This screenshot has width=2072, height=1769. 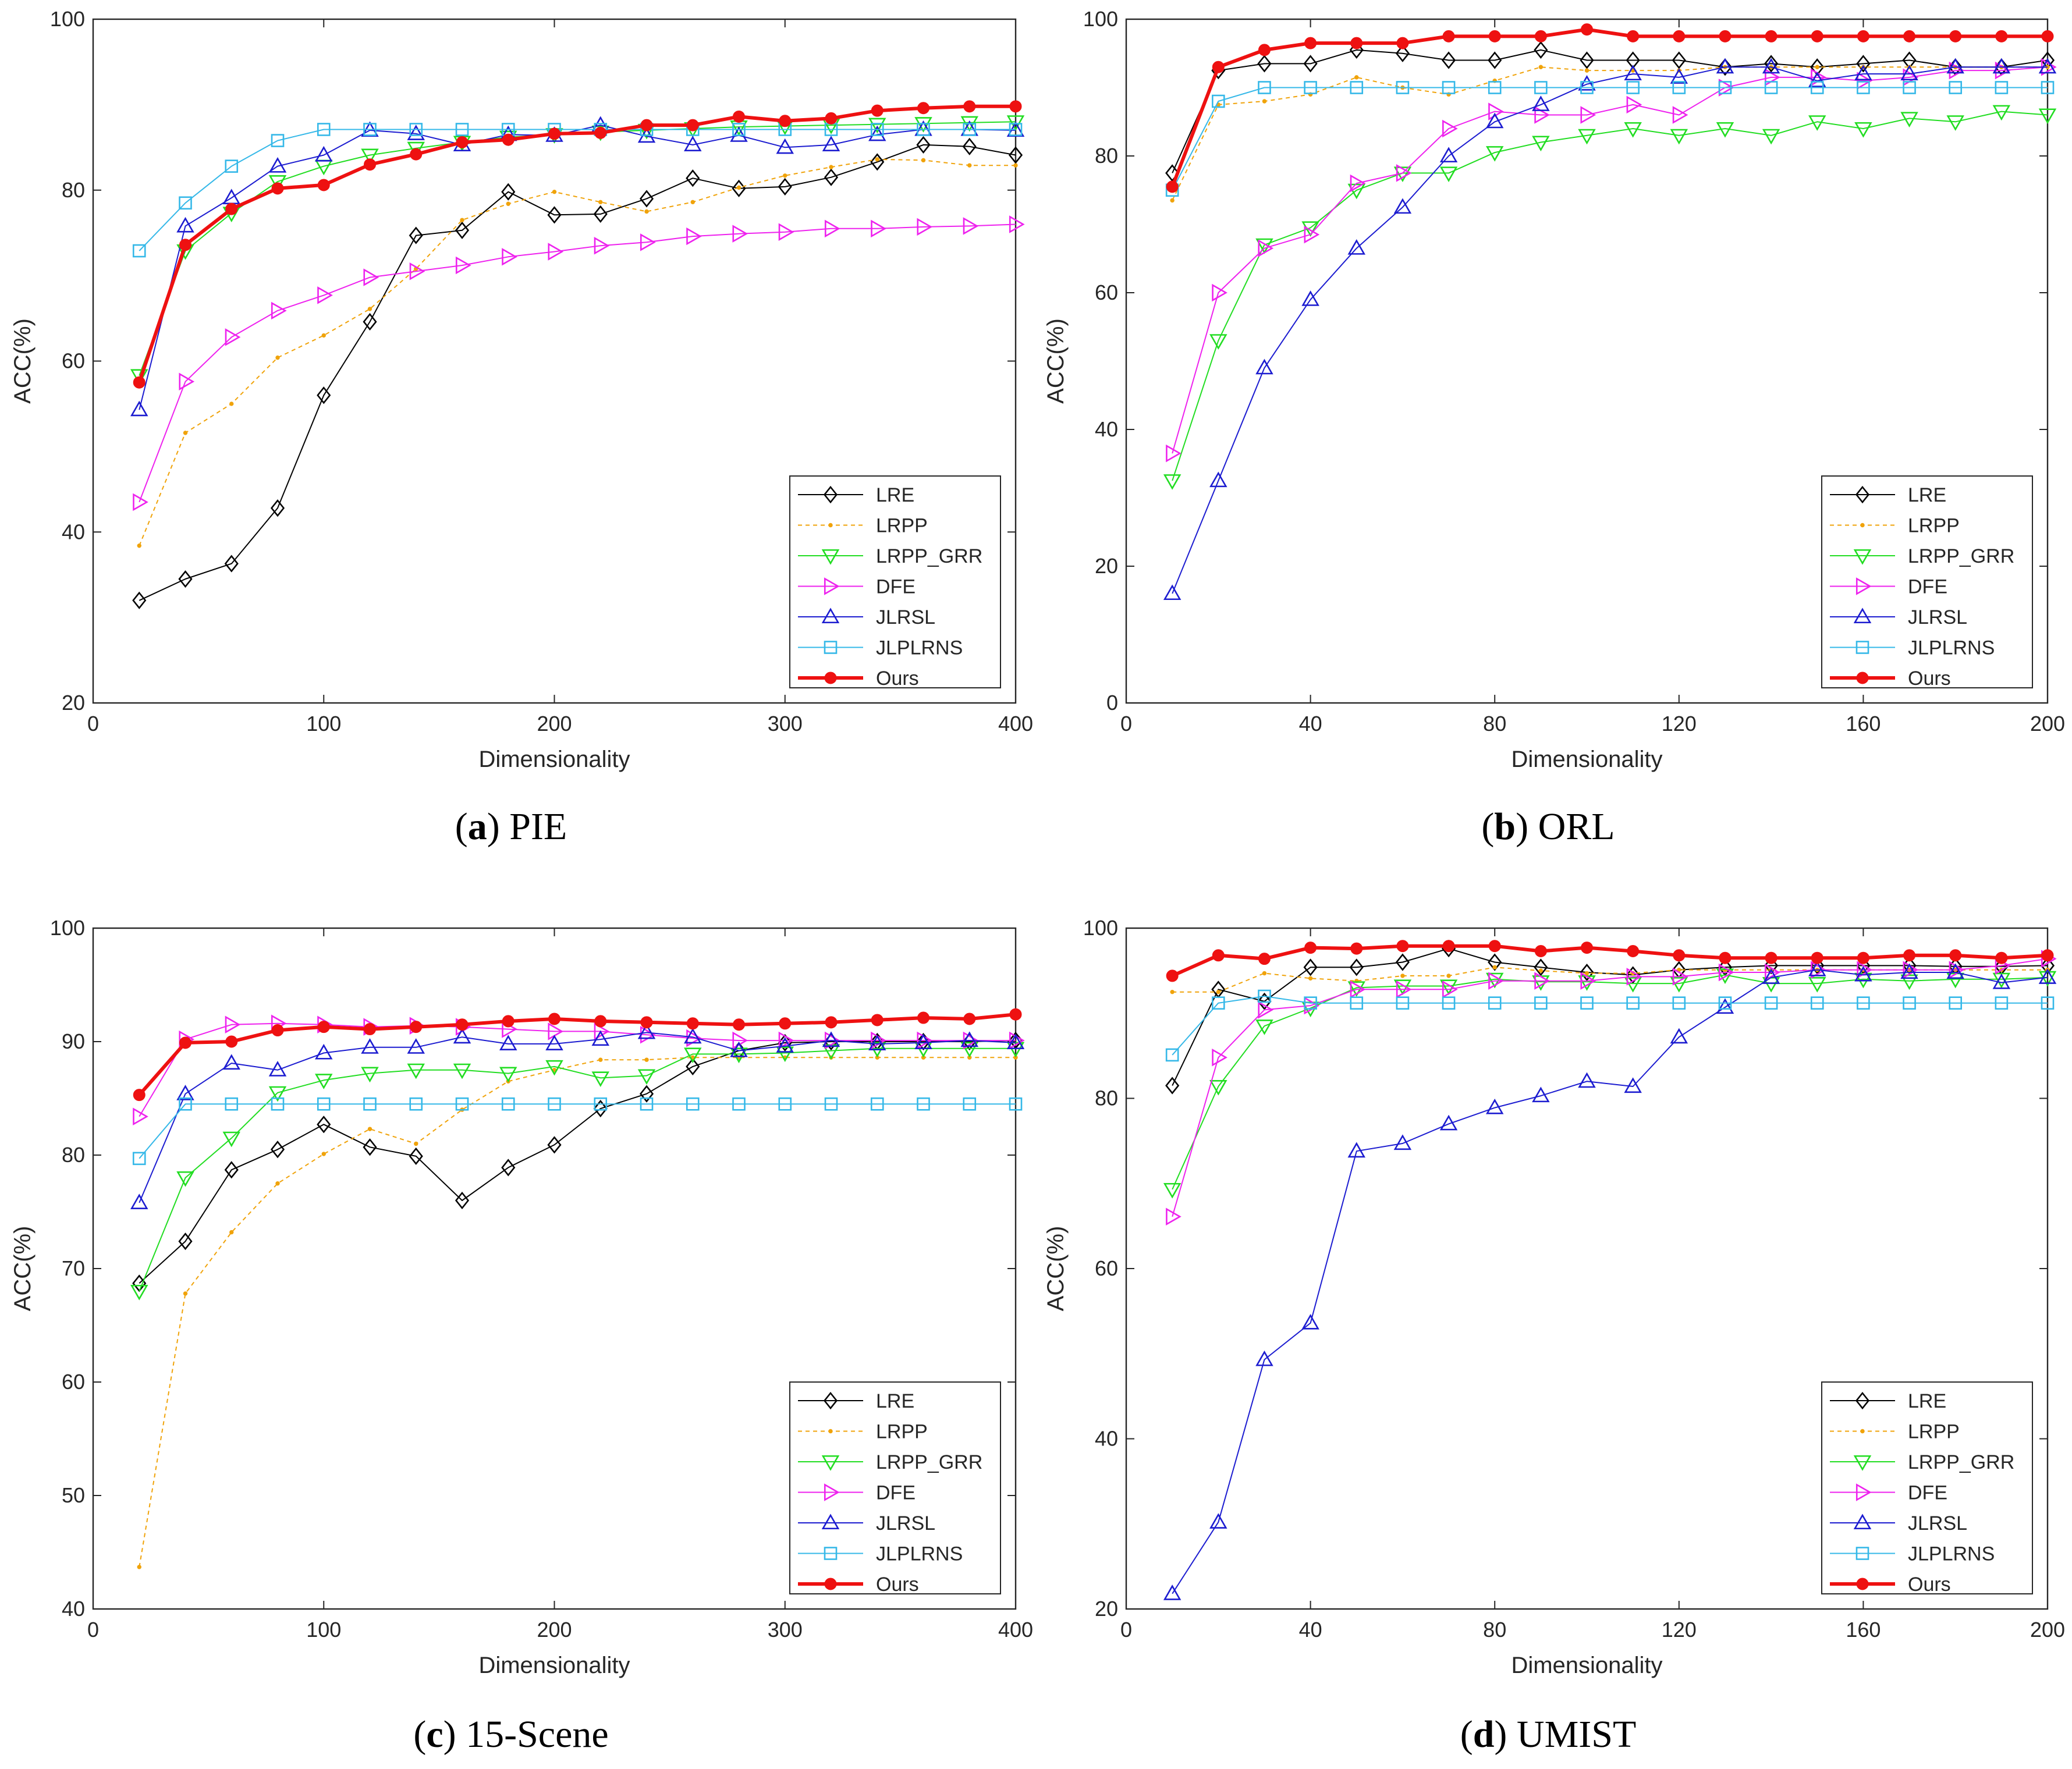 I want to click on series-line-lrpp, so click(x=577, y=1312).